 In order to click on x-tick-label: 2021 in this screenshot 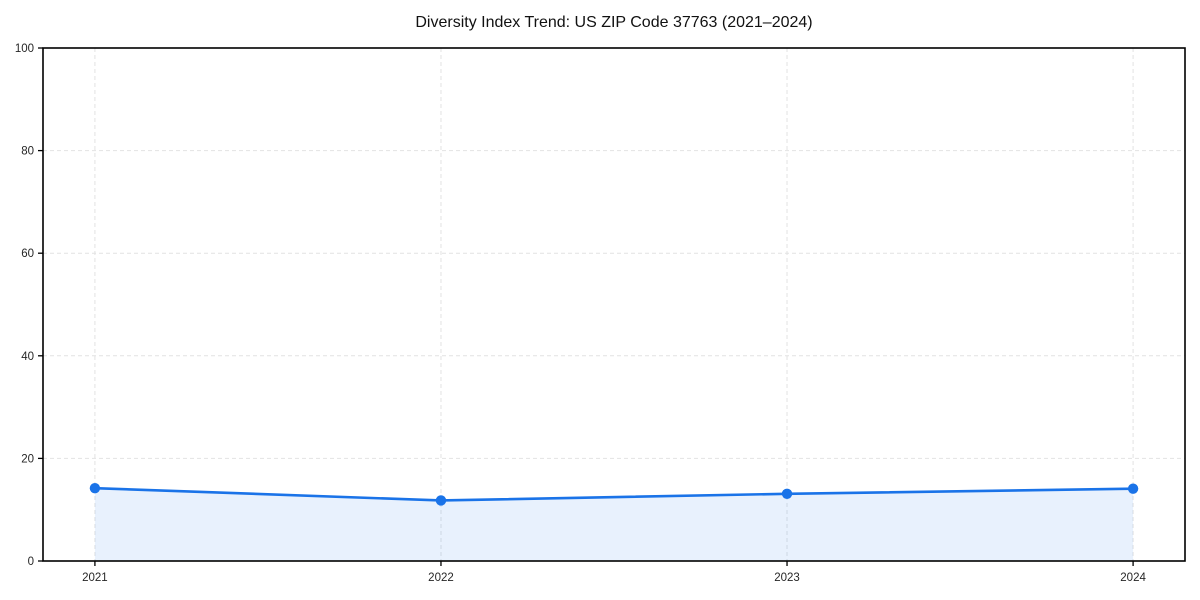, I will do `click(95, 578)`.